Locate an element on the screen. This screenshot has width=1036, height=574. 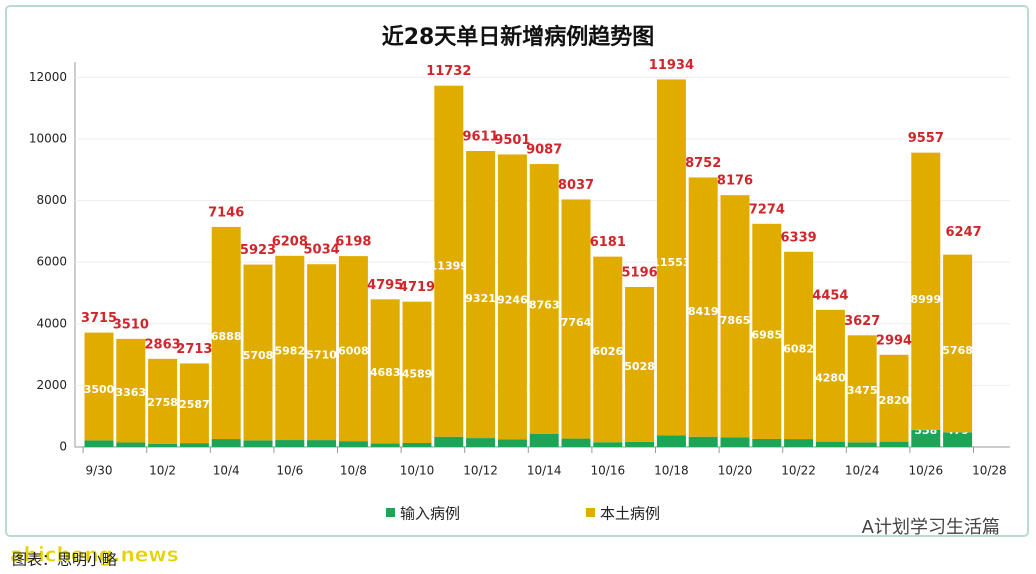
total-label: 9087 is located at coordinates (544, 150).